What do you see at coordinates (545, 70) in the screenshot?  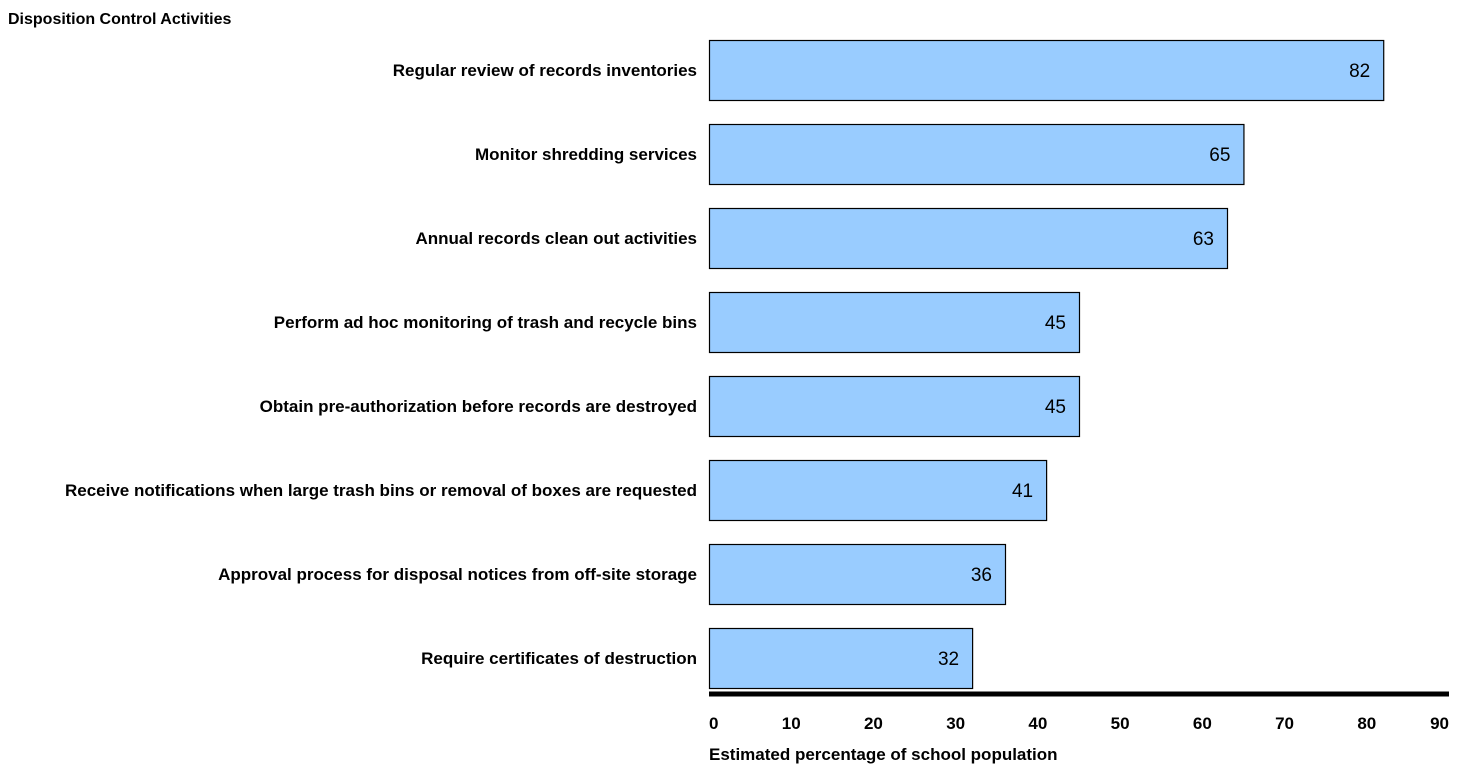 I see `category-label: Regular review of records inventories` at bounding box center [545, 70].